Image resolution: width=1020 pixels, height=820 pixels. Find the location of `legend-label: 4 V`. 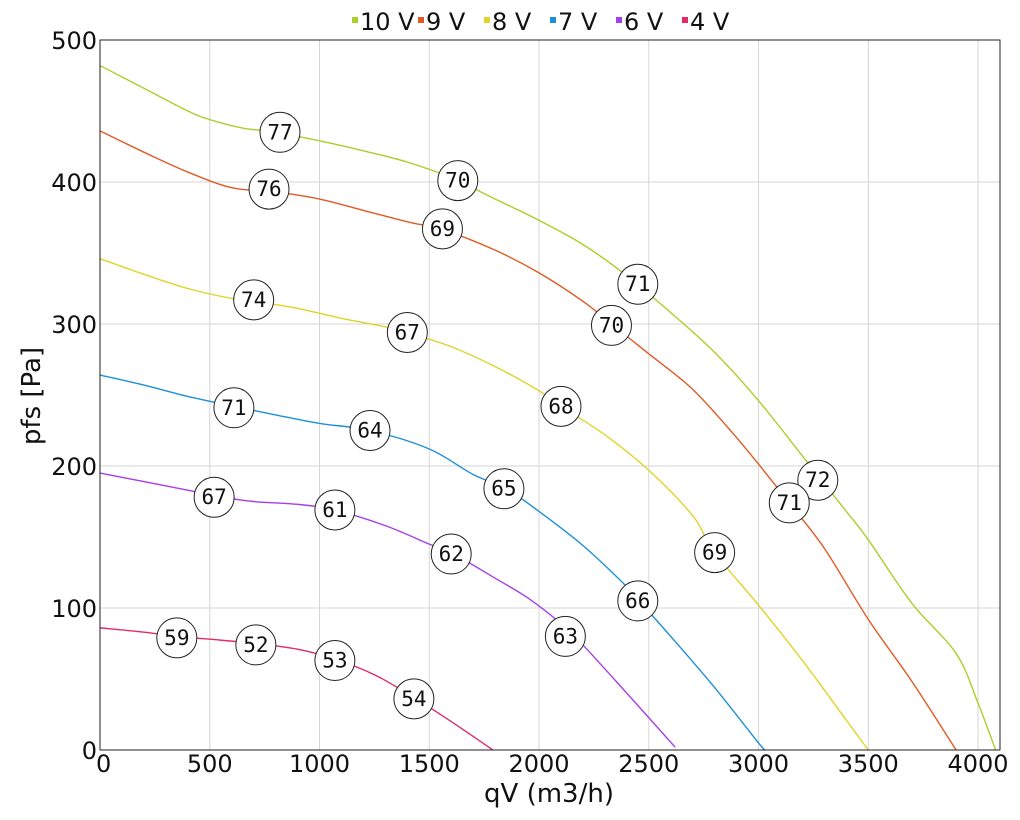

legend-label: 4 V is located at coordinates (710, 22).